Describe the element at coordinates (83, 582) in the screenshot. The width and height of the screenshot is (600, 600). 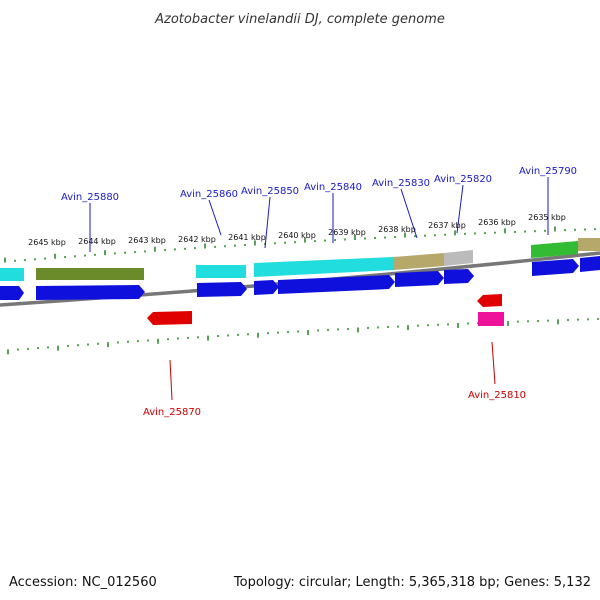
I see `accession-text: Accession: NC_012560` at that location.